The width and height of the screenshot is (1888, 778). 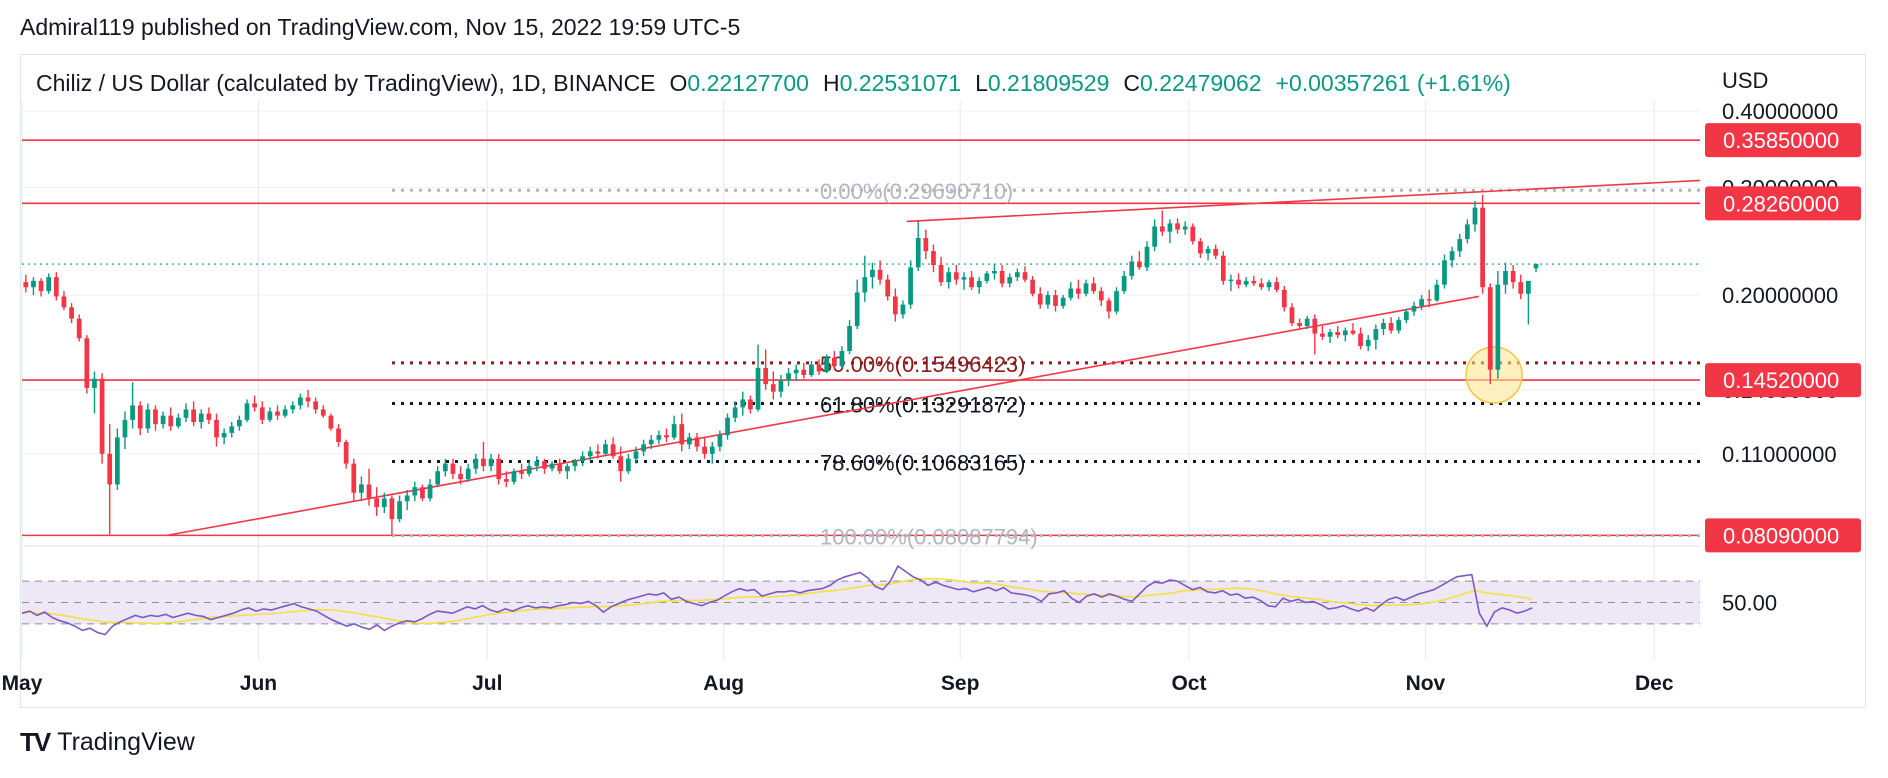 I want to click on open-value: 0.22127700, so click(x=748, y=83).